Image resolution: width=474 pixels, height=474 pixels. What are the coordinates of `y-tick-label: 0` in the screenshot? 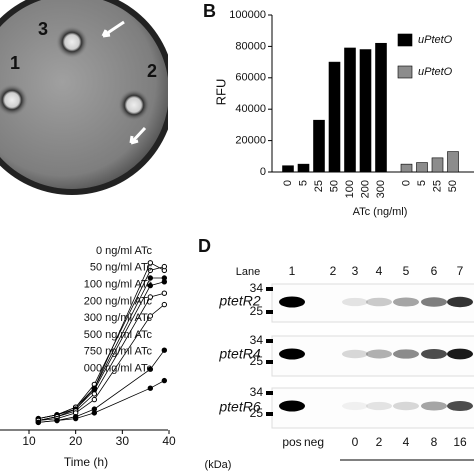 It's located at (263, 172).